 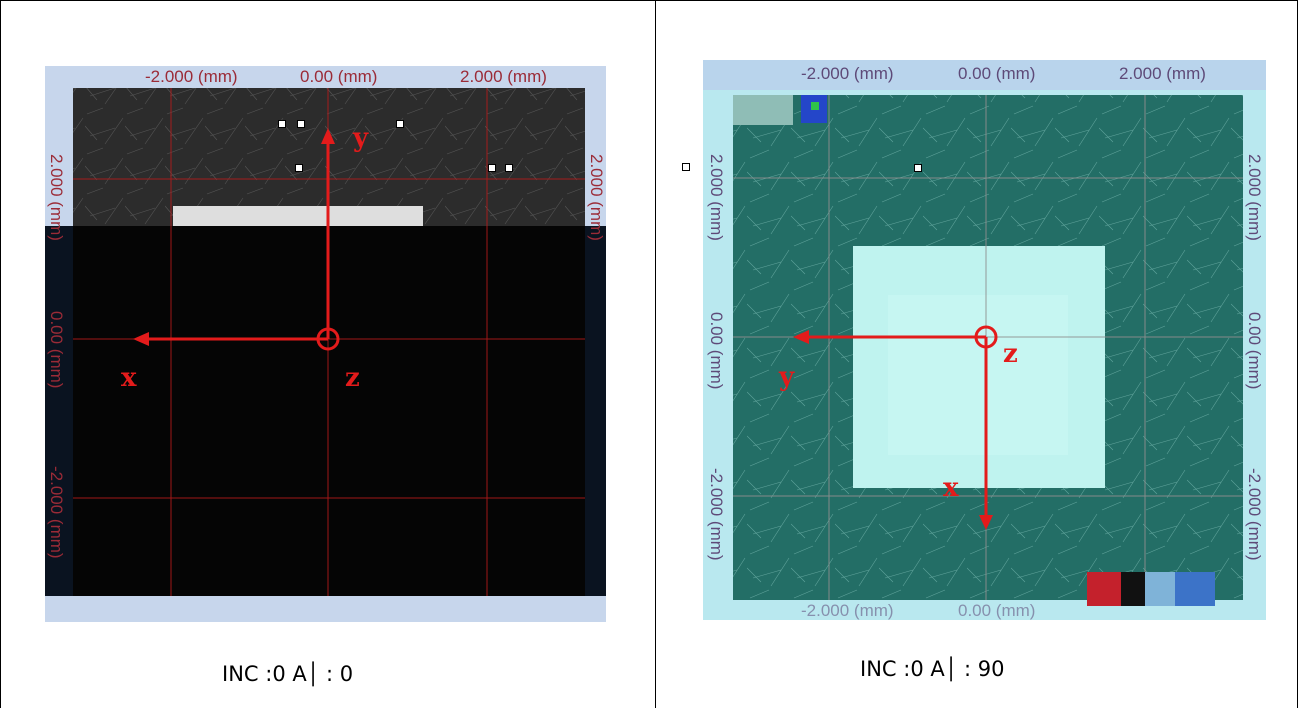 I want to click on left-y-label-neg: -2.000 (mm), so click(x=56, y=512).